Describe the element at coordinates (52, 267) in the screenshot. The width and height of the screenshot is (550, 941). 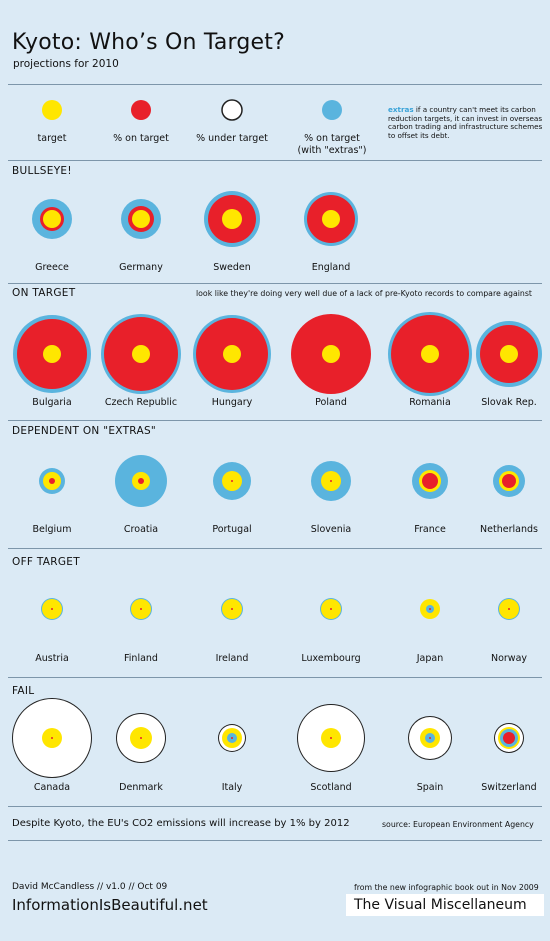
I see `country-label-greece: Greece` at that location.